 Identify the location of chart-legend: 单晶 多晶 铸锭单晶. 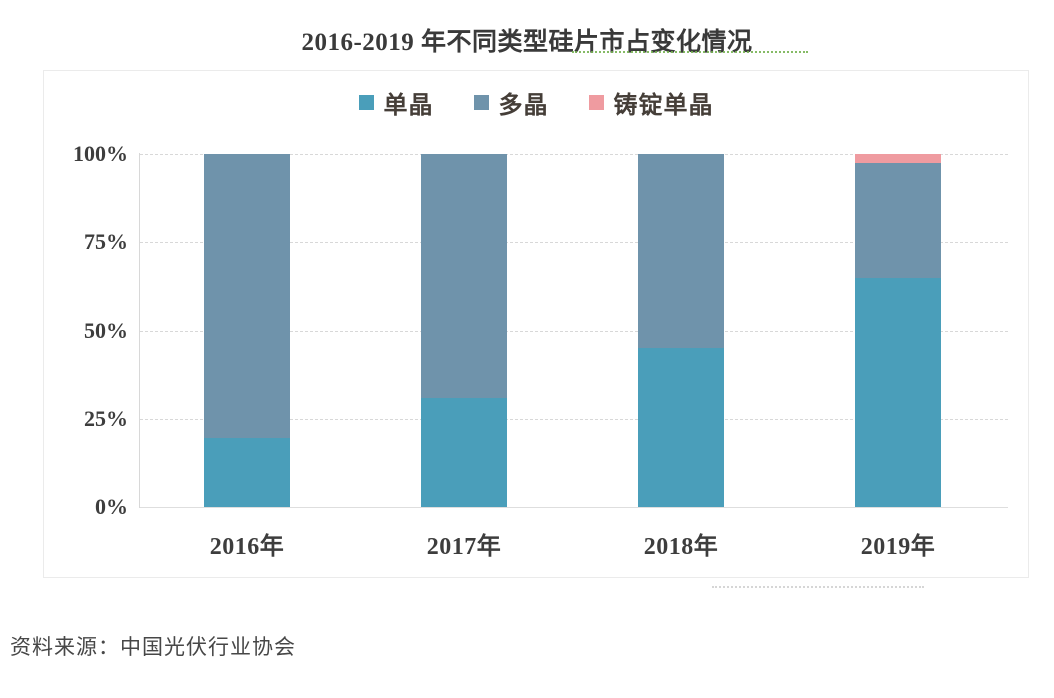
(536, 102).